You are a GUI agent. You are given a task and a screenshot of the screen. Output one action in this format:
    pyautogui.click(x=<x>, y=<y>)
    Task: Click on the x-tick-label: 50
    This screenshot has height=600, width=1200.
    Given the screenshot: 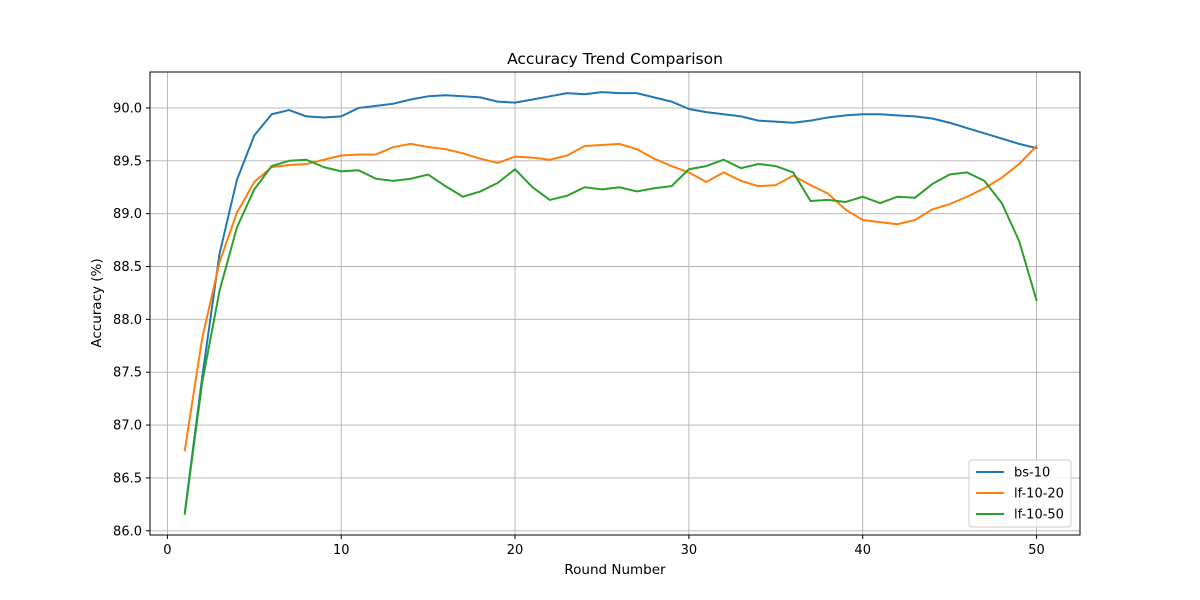 What is the action you would take?
    pyautogui.click(x=1036, y=550)
    